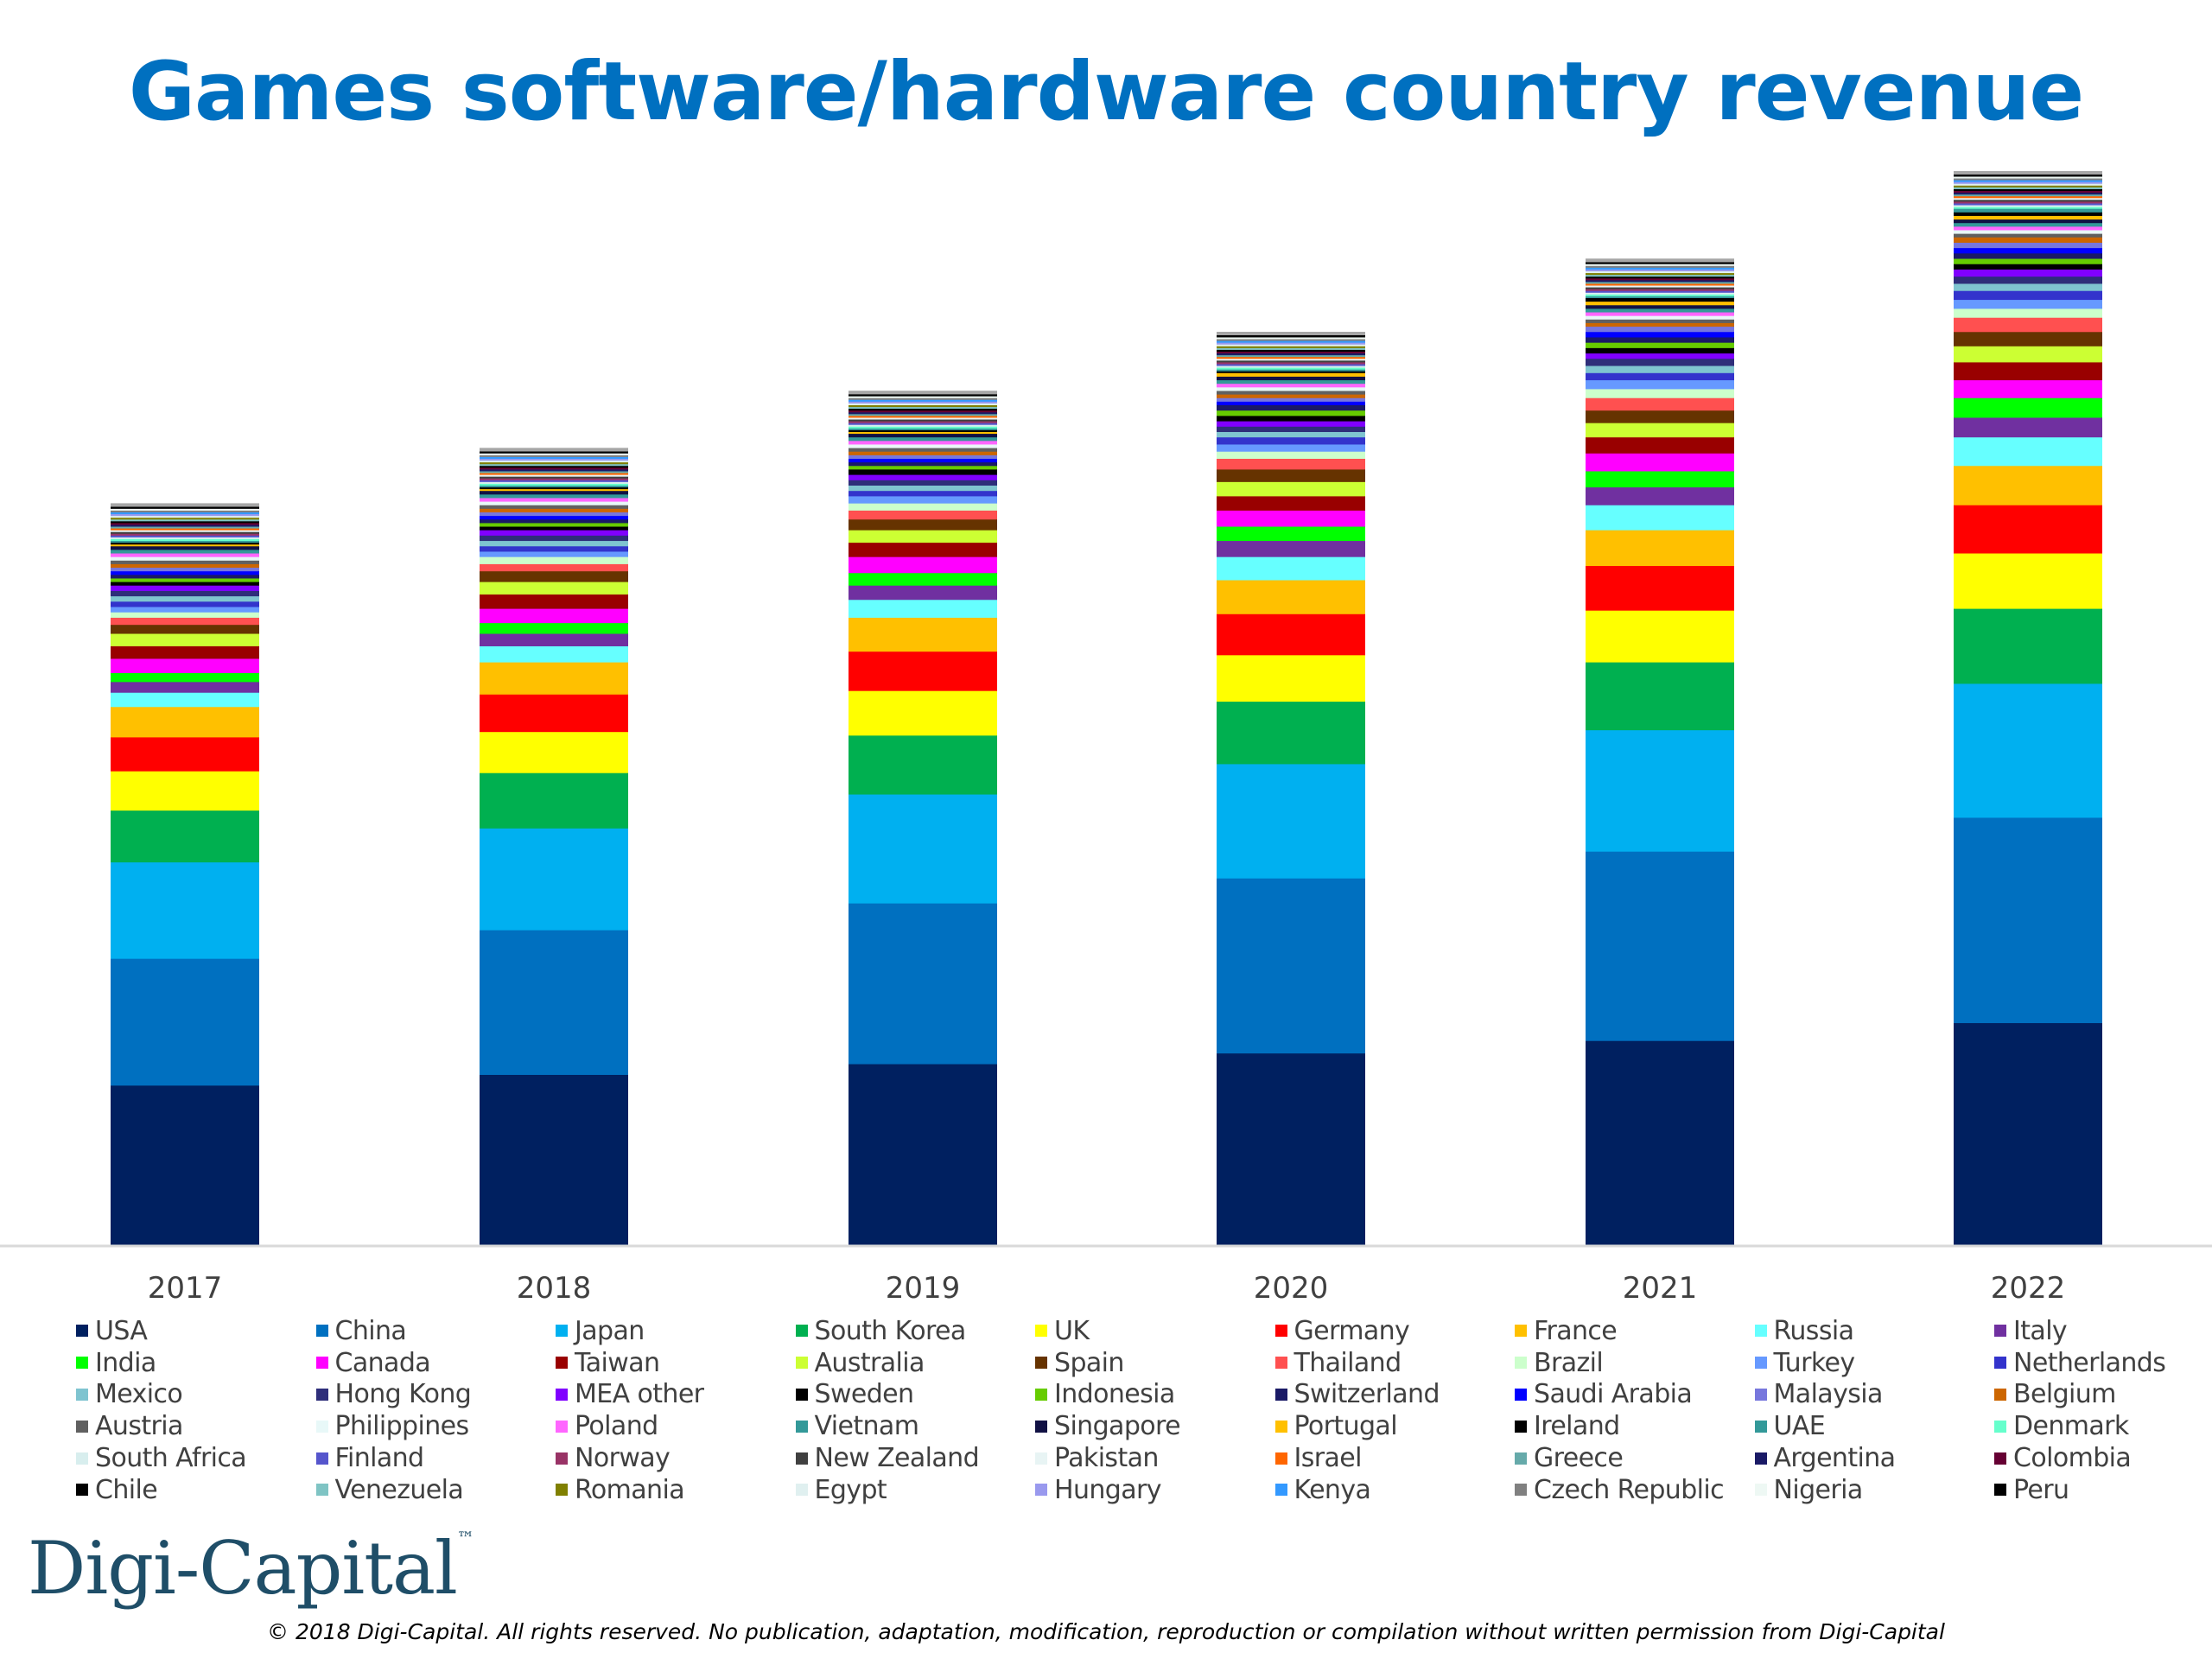 The image size is (2212, 1659). Describe the element at coordinates (554, 465) in the screenshot. I see `bar-segment-venezuela-2018` at that location.